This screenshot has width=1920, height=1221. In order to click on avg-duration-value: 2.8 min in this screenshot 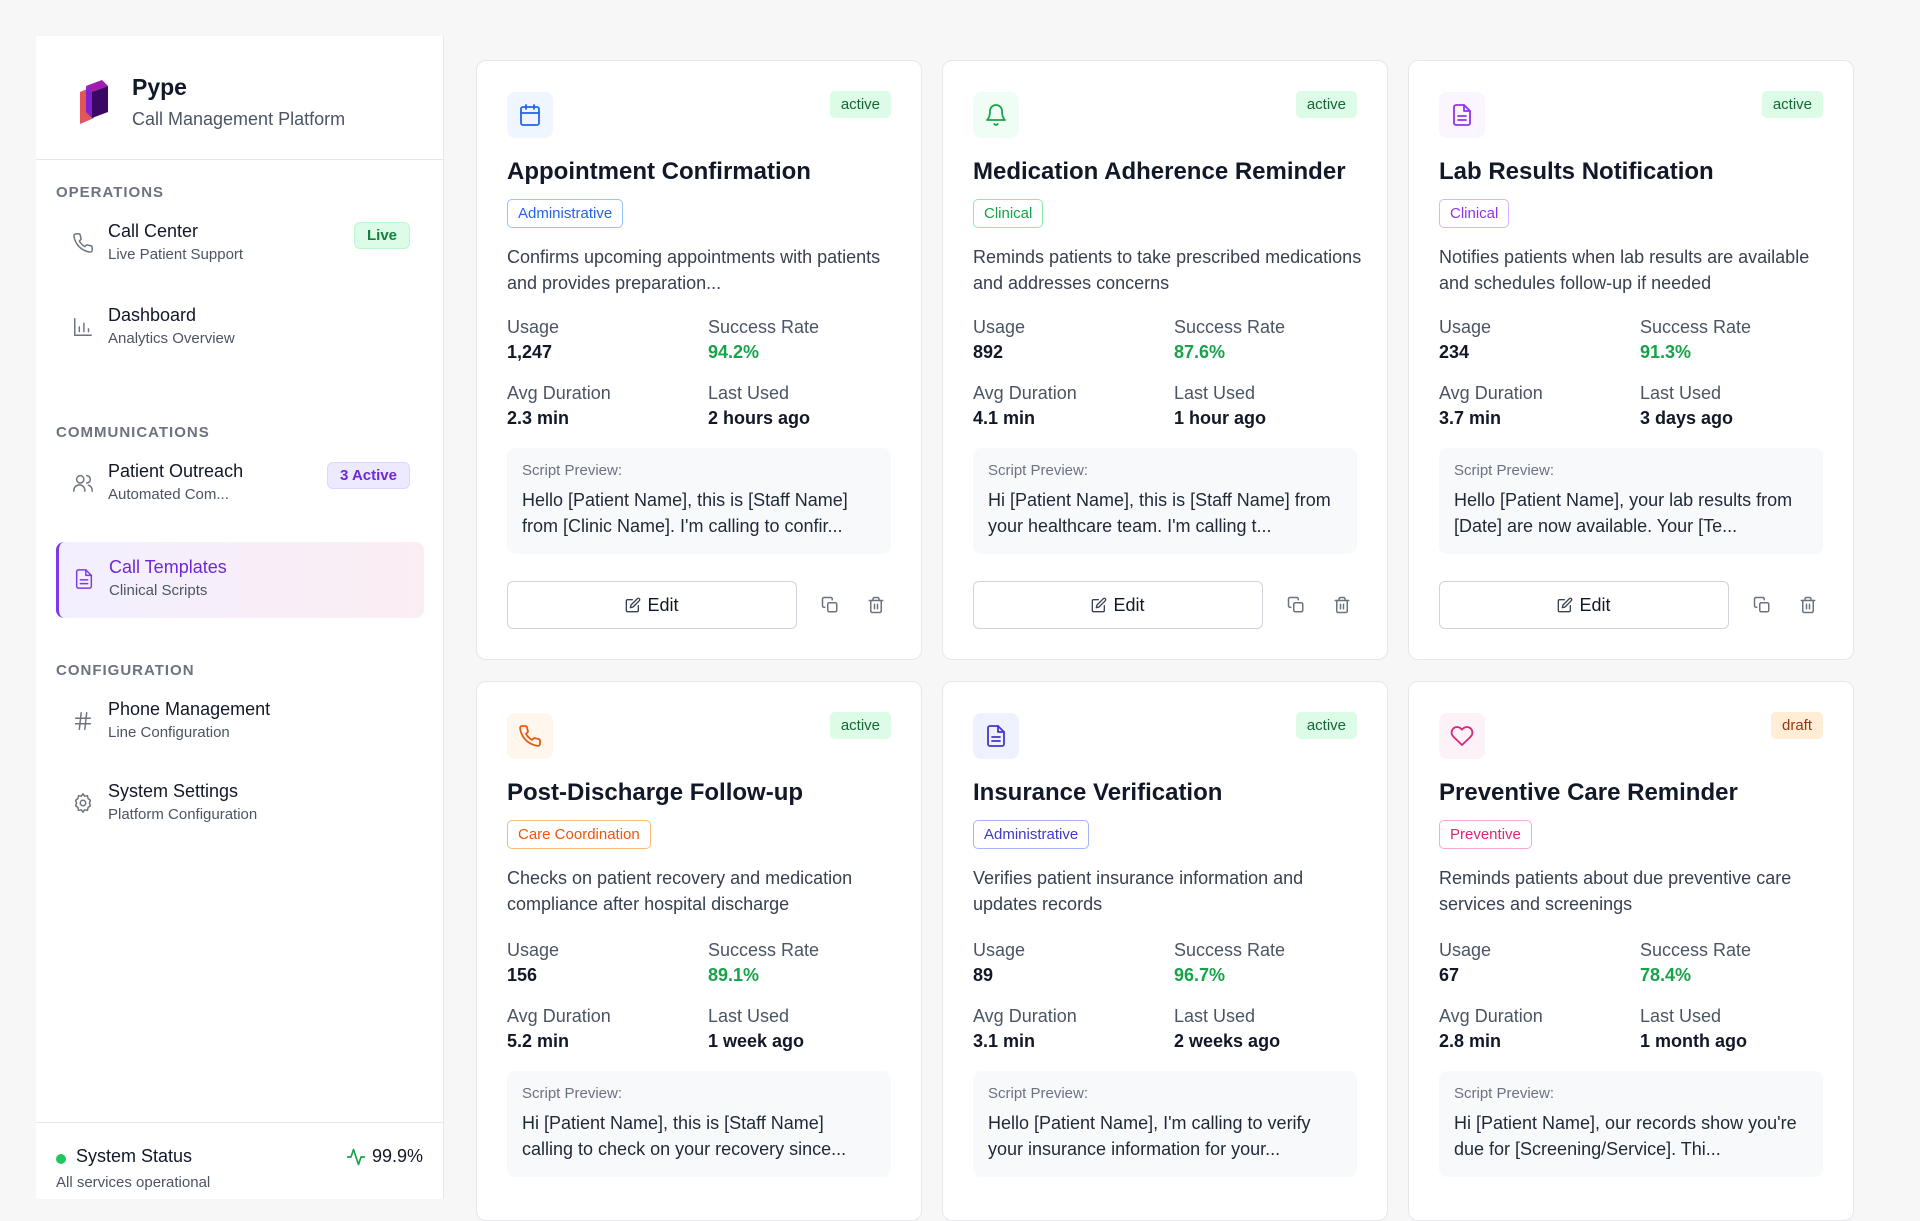, I will do `click(1470, 1041)`.